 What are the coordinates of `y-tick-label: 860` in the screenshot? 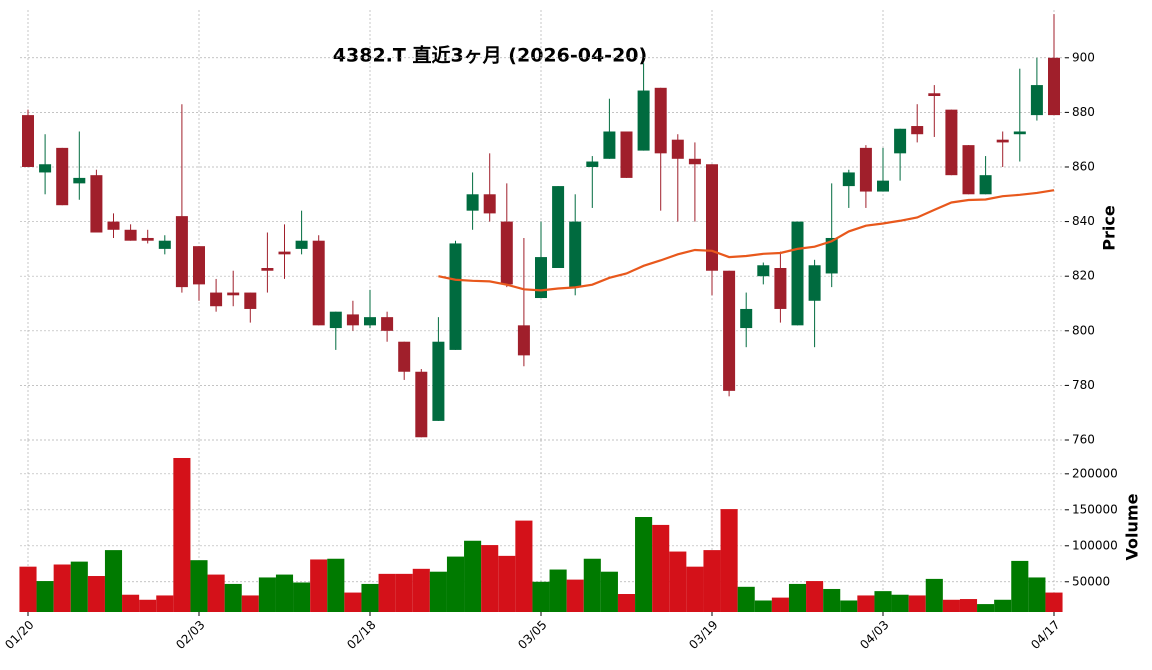 It's located at (1083, 166).